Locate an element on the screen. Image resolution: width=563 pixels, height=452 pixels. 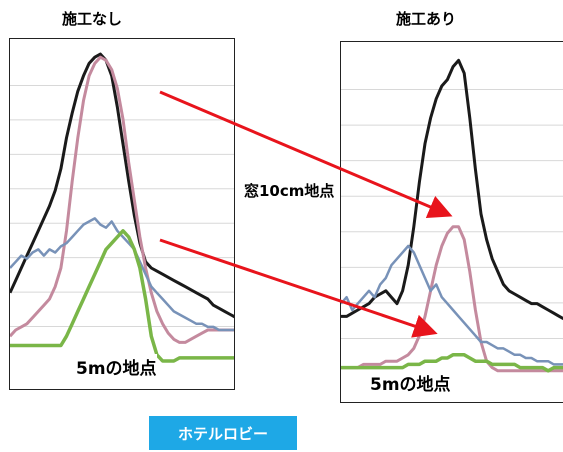
left-chart-green-series-line is located at coordinates (122, 296).